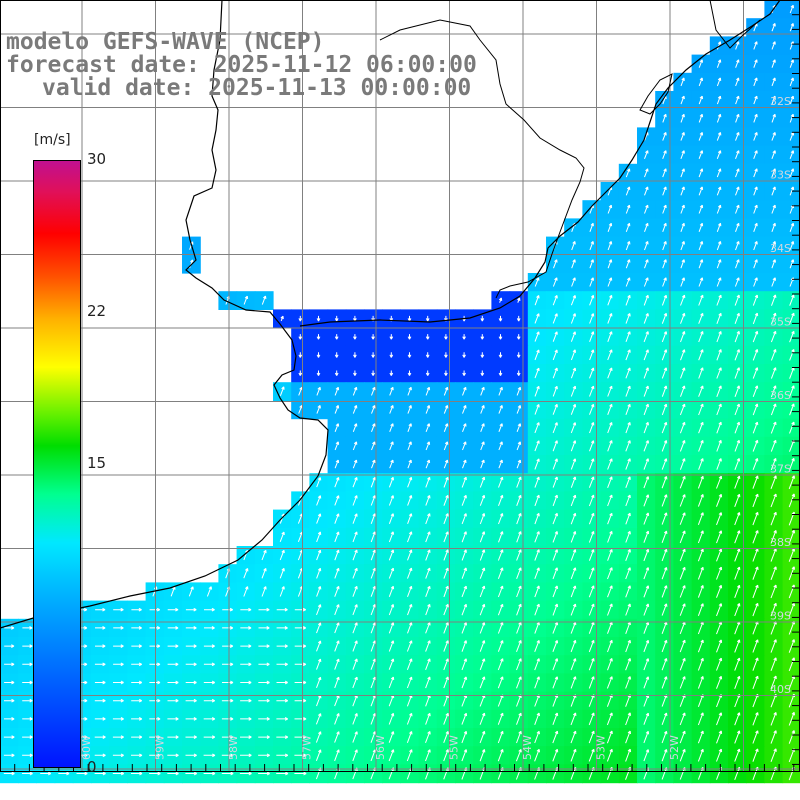 The height and width of the screenshot is (800, 800). What do you see at coordinates (165, 42) in the screenshot?
I see `title-model: modelo GEFS-WAVE (NCEP)` at bounding box center [165, 42].